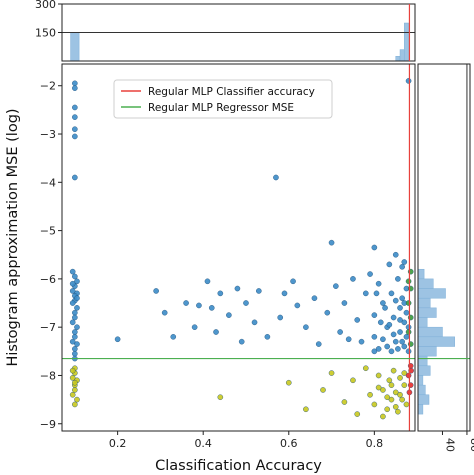  I want to click on y-tick-label-1: −8, so click(48, 375).